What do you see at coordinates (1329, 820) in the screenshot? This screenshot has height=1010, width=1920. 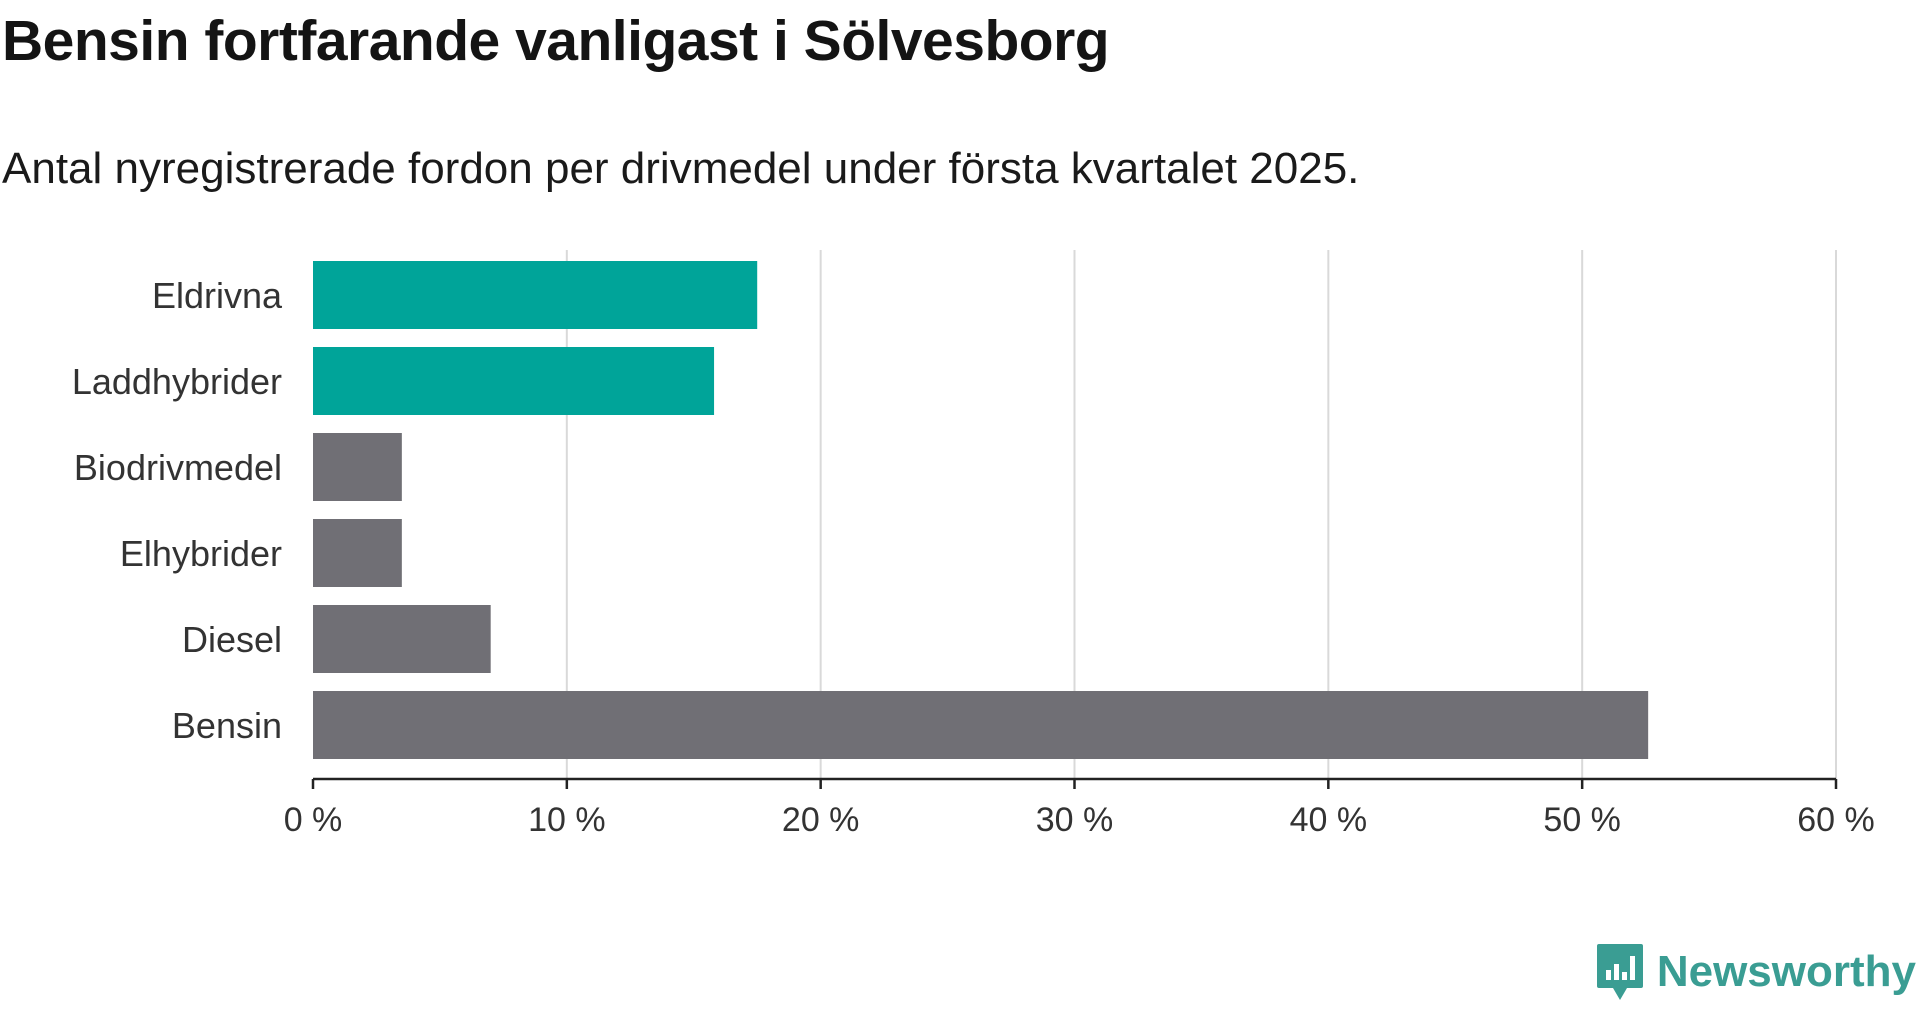 I see `x-tick-label: 40 %` at bounding box center [1329, 820].